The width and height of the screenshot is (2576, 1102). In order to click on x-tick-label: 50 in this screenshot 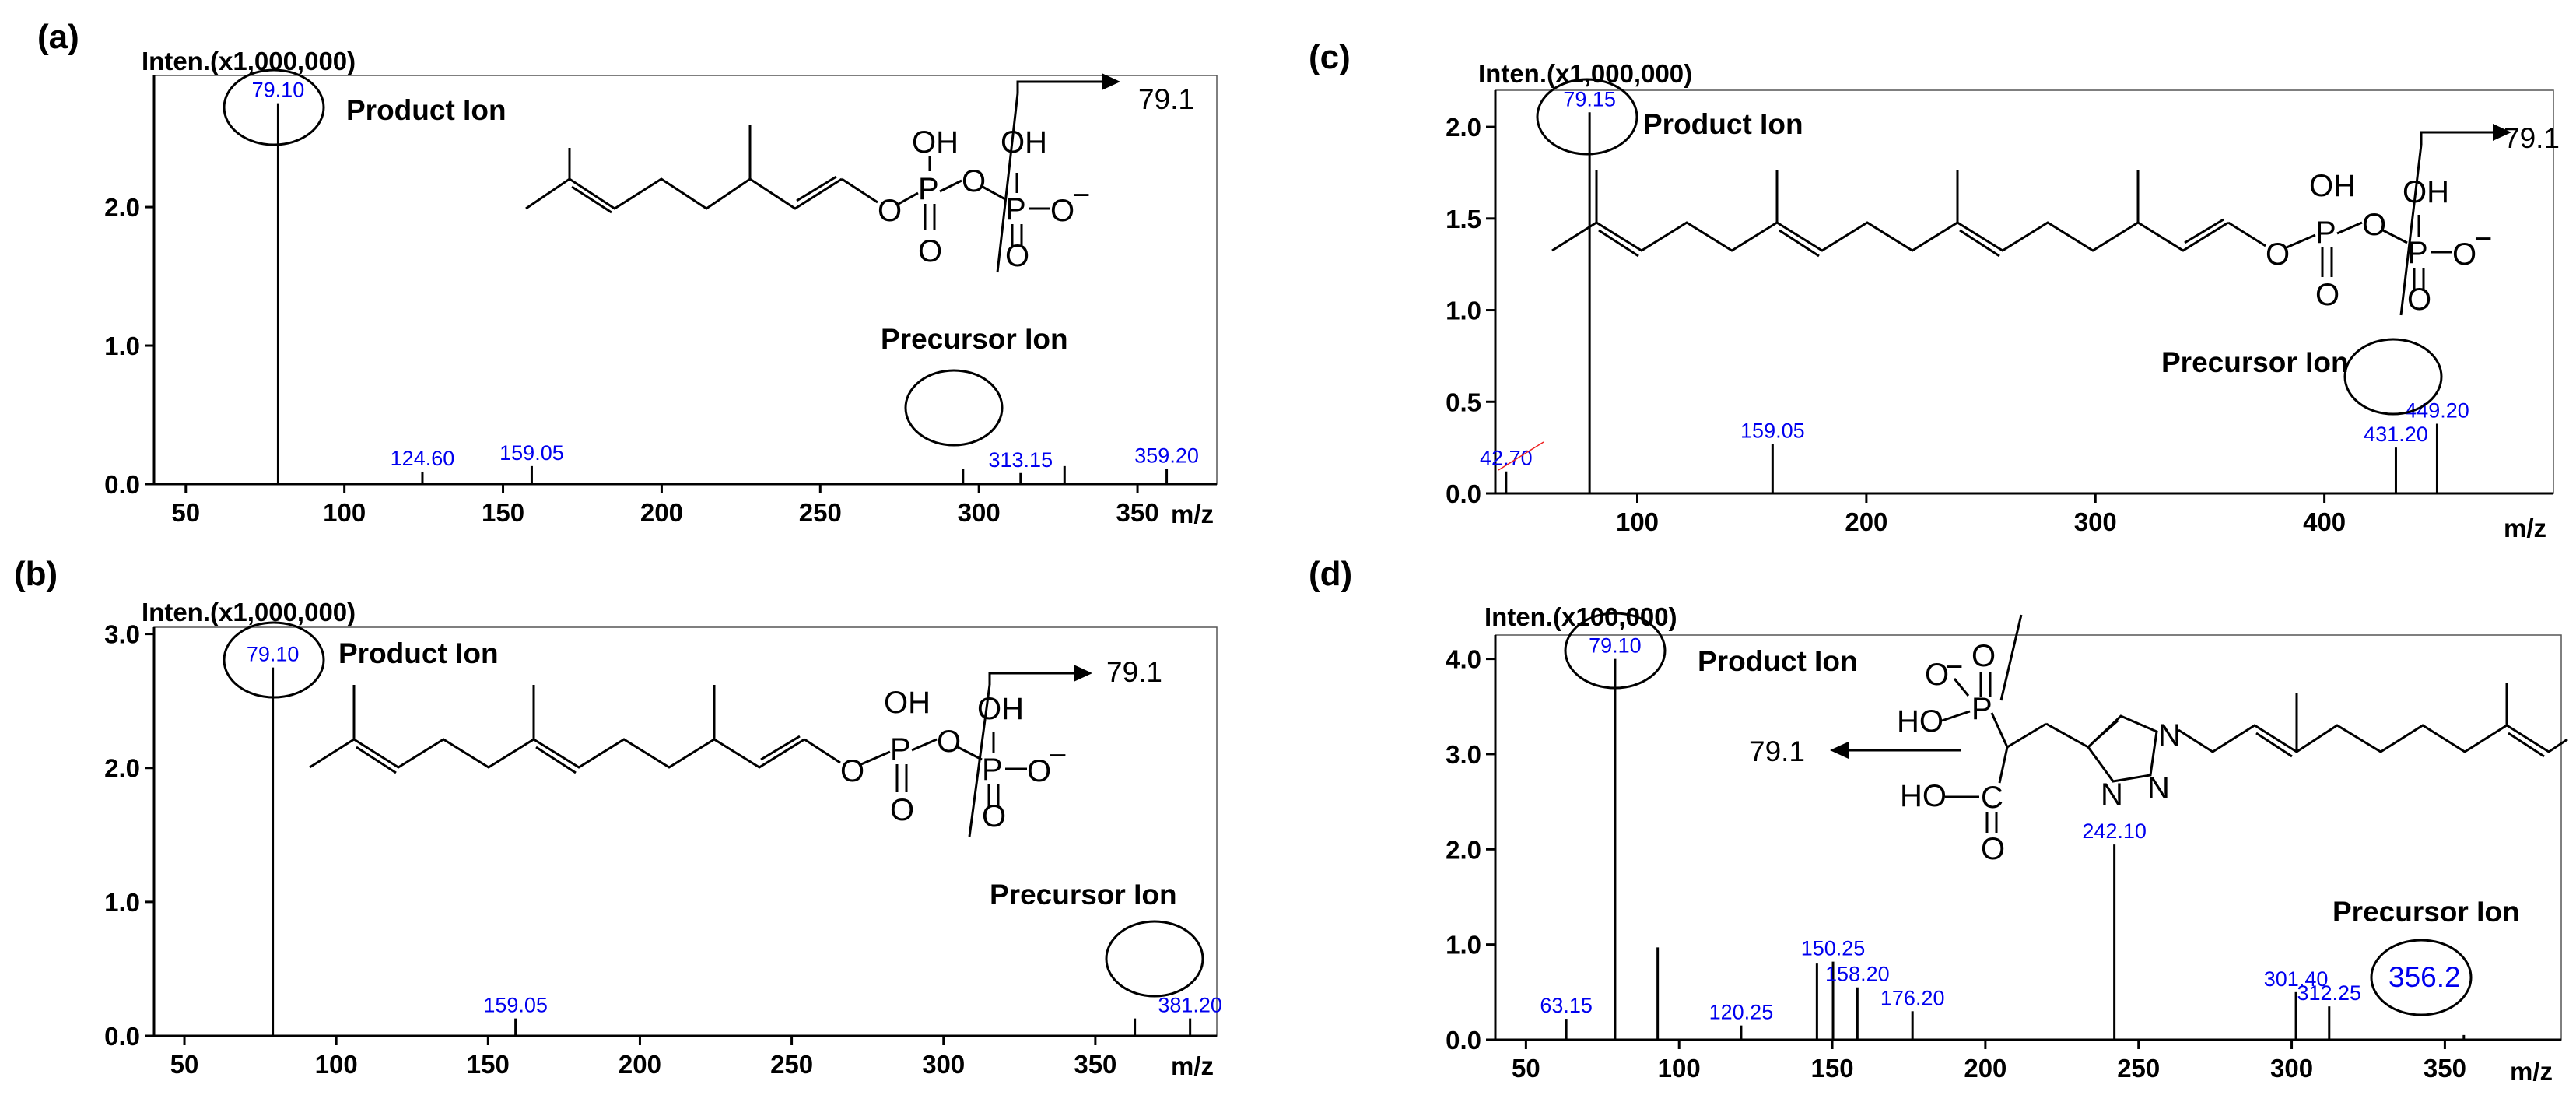, I will do `click(1526, 1068)`.